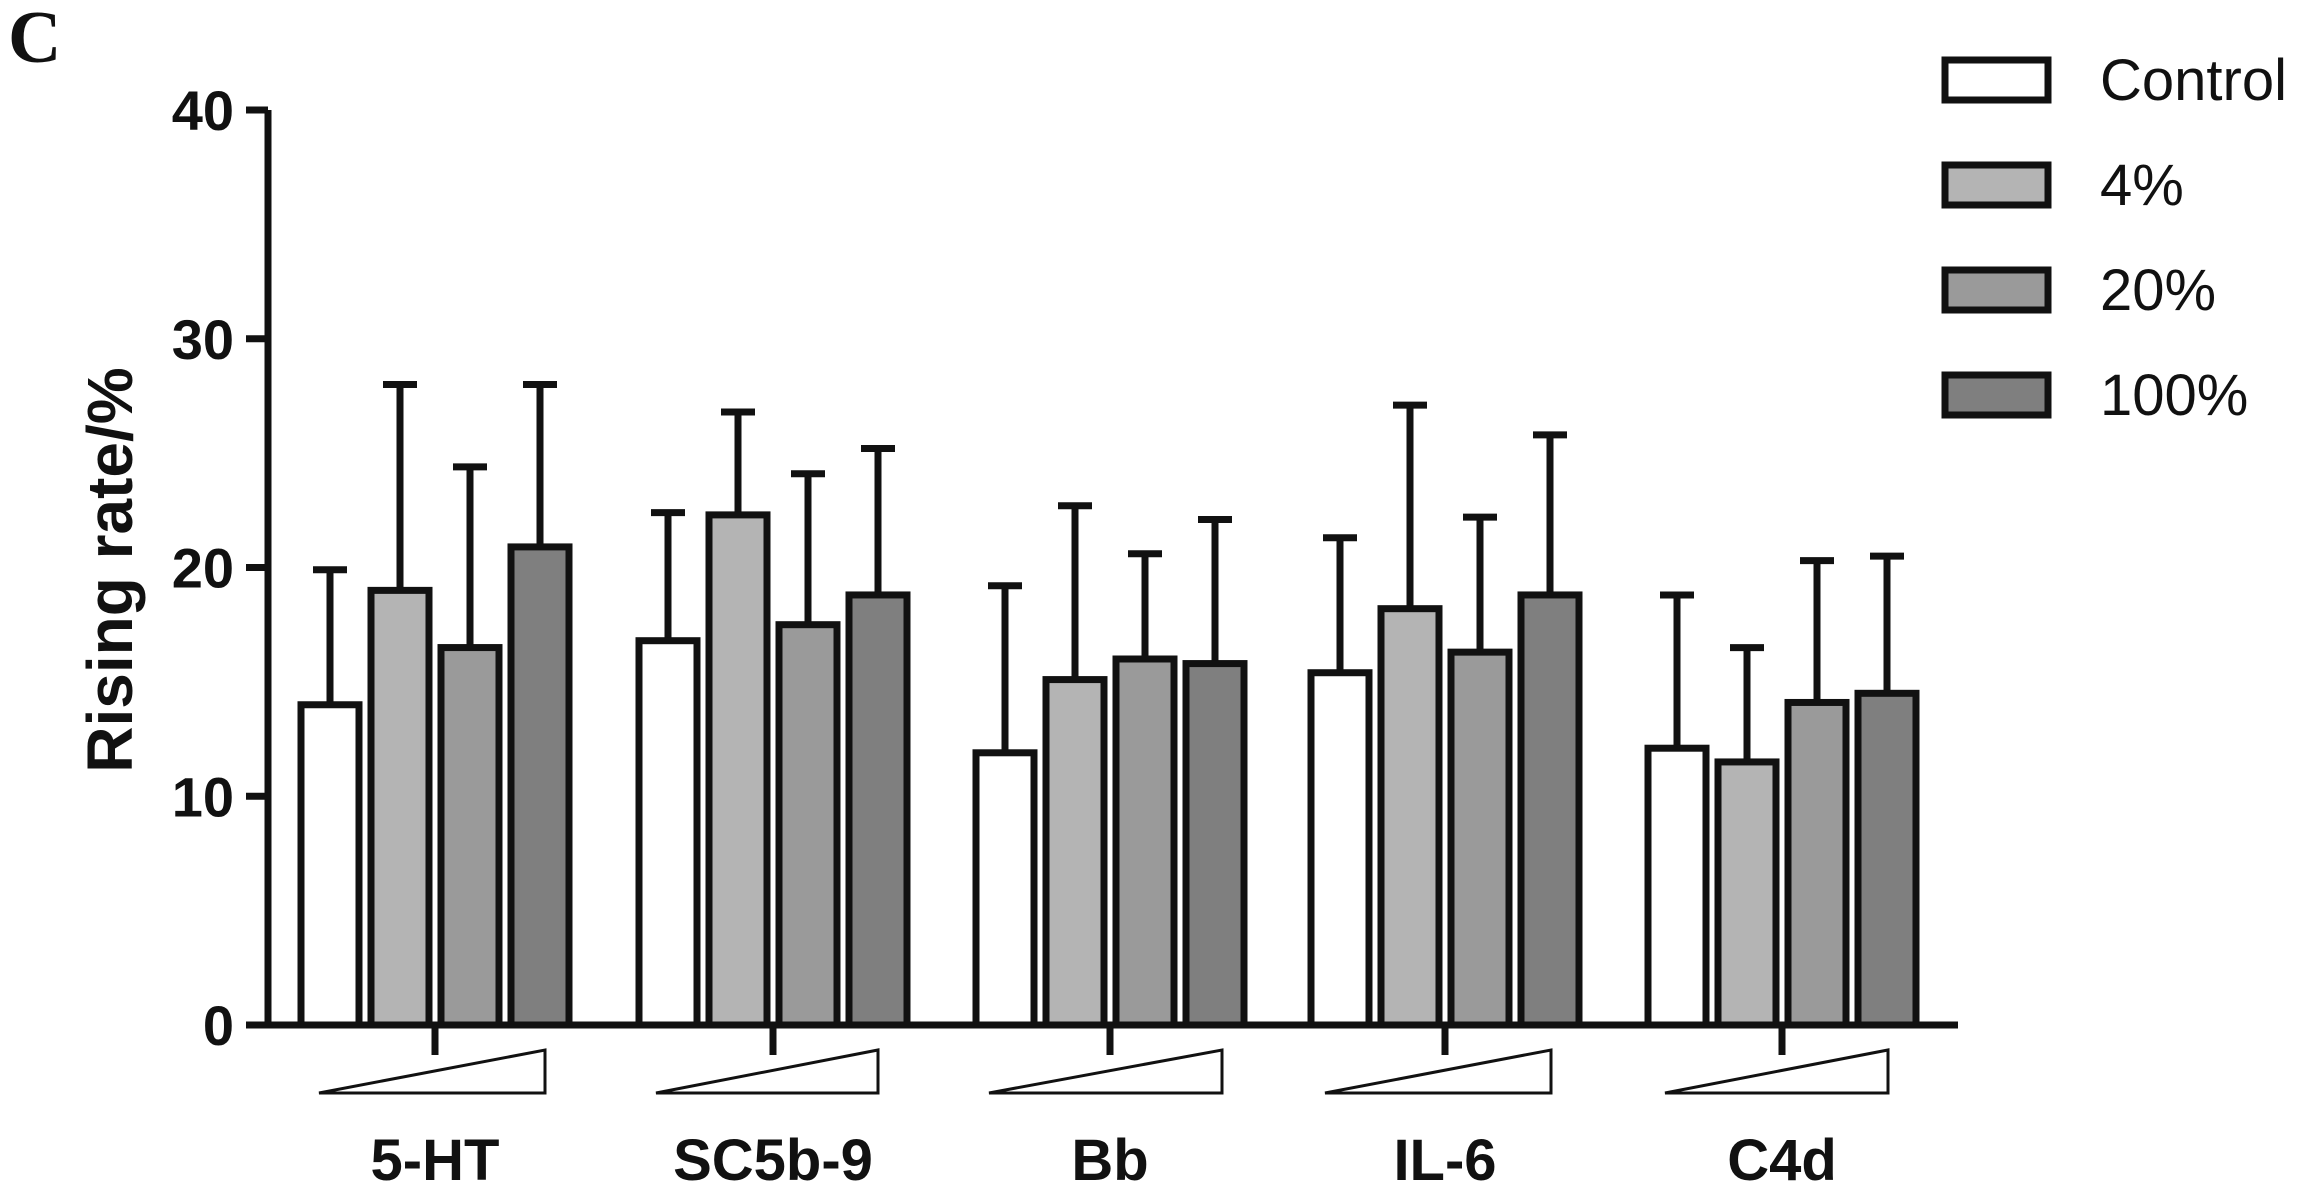 The height and width of the screenshot is (1197, 2313). I want to click on legend-label: Control, so click(2193, 80).